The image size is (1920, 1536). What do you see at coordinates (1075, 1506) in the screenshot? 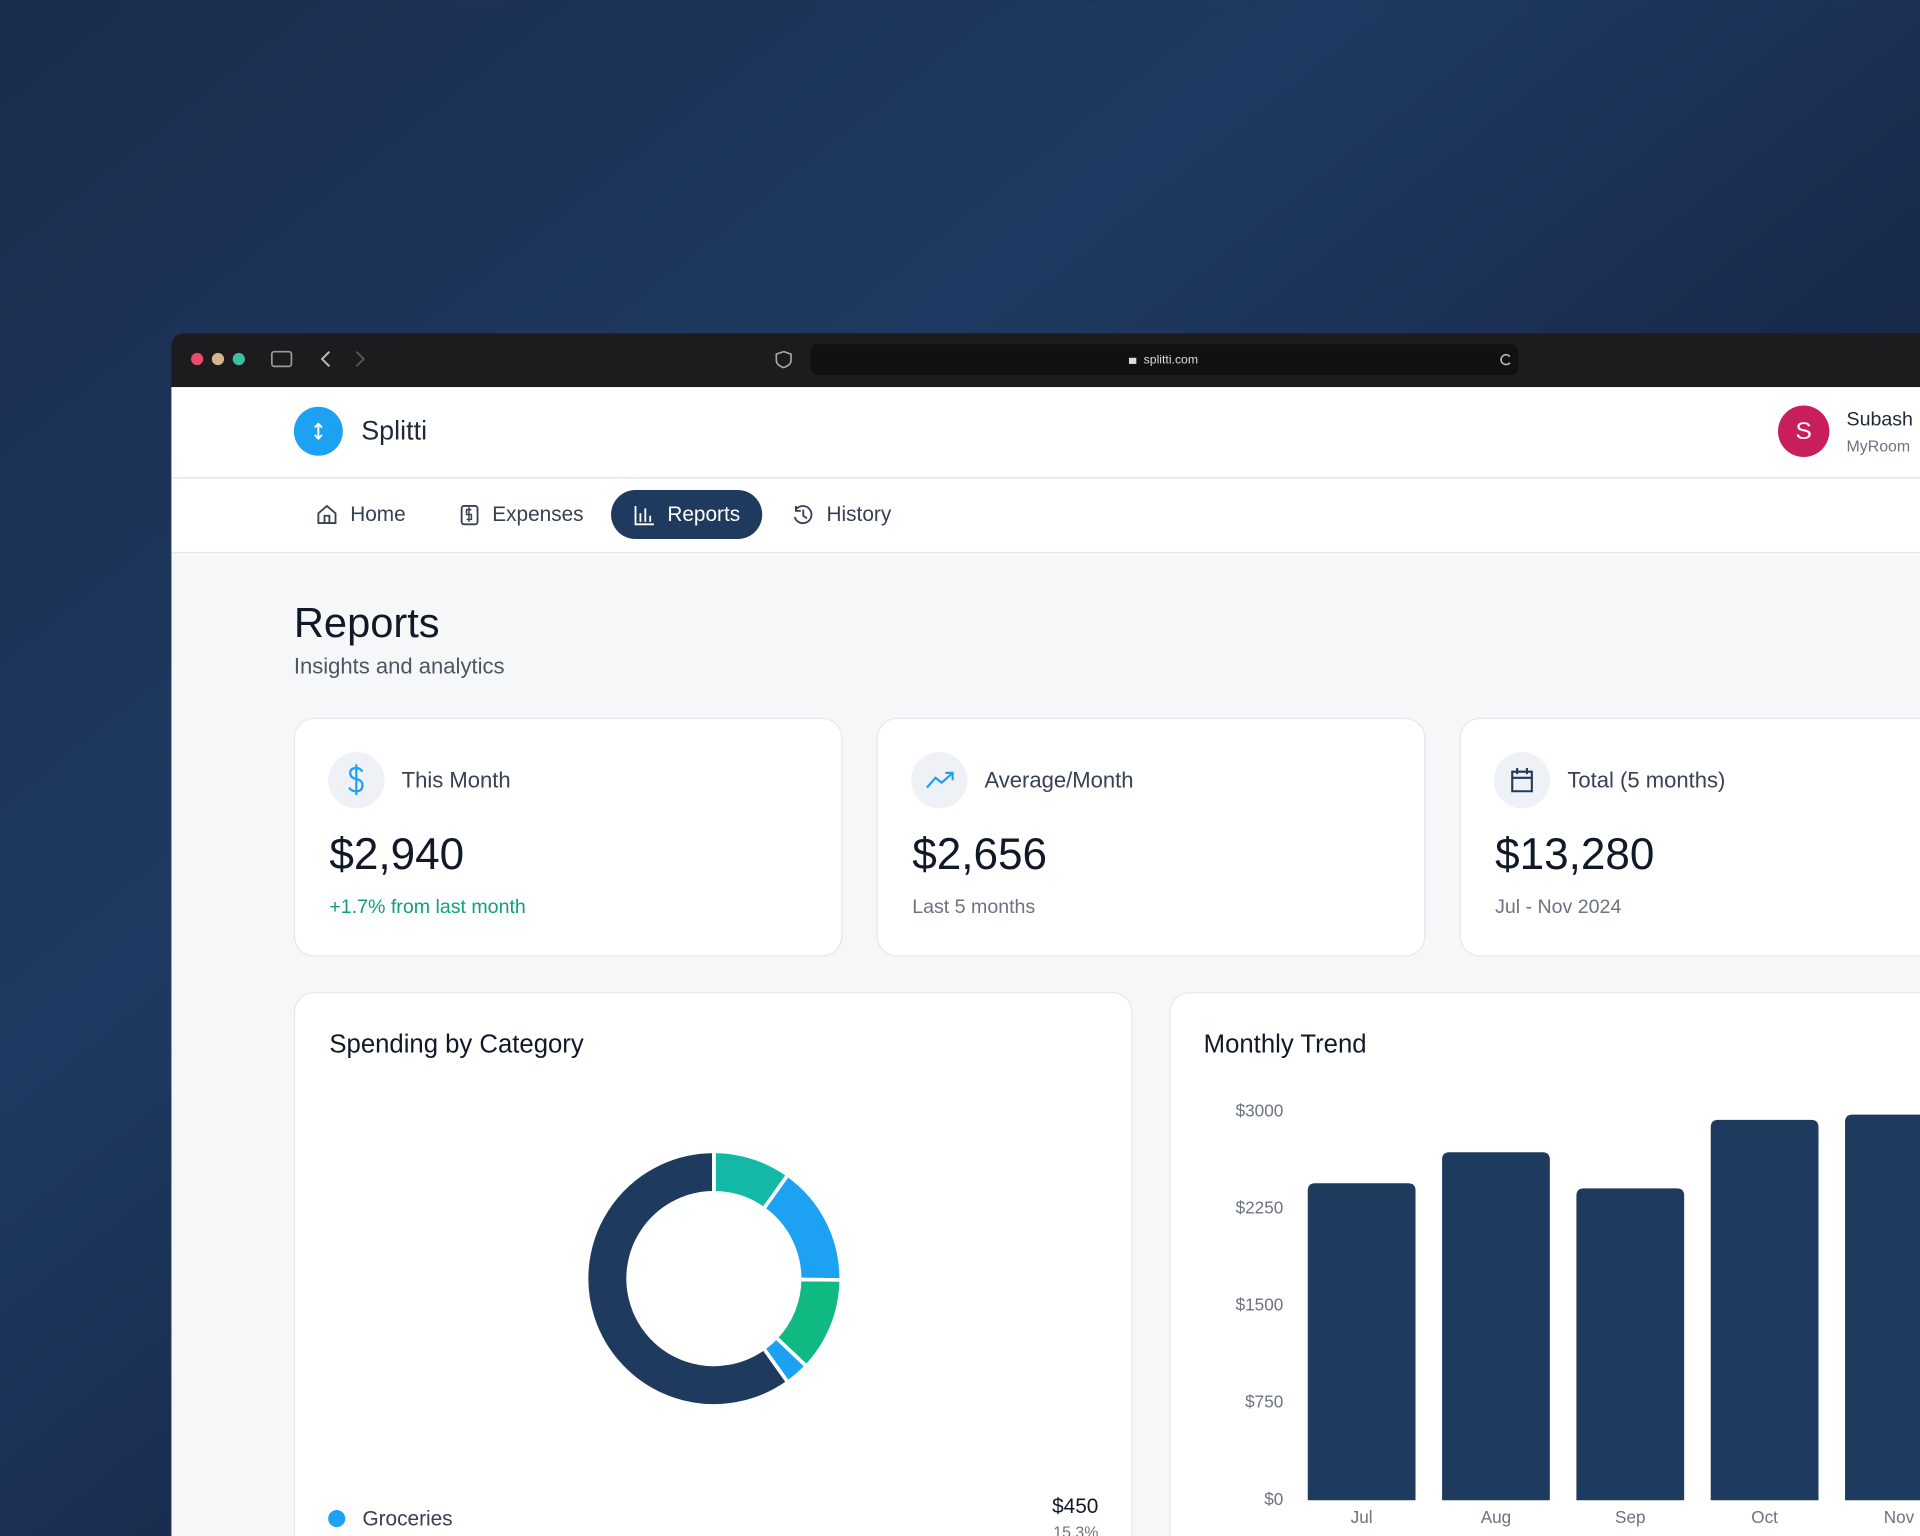
I see `legend-amount: $450` at bounding box center [1075, 1506].